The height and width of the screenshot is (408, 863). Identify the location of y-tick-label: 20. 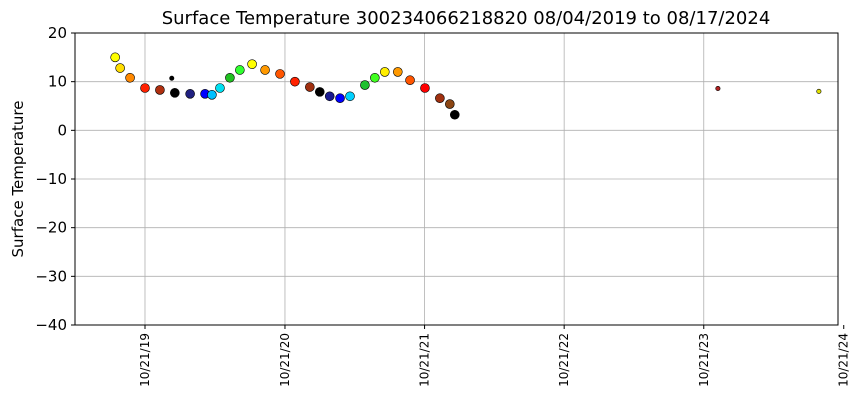
(57, 33).